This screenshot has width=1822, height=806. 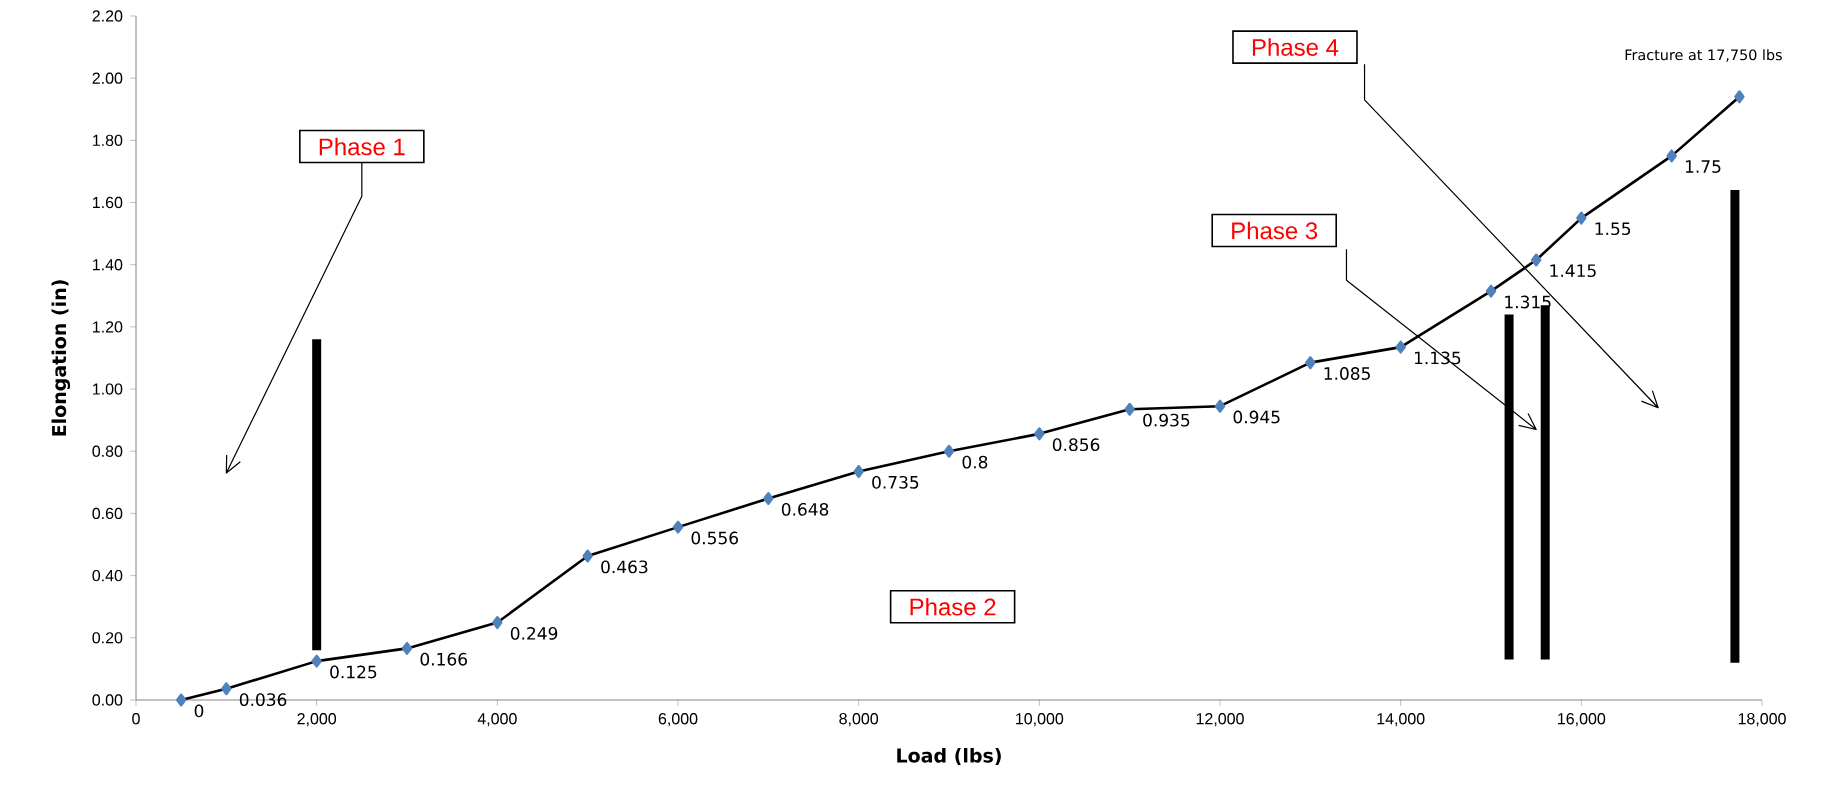 I want to click on annotation: Phase 1, so click(x=362, y=146).